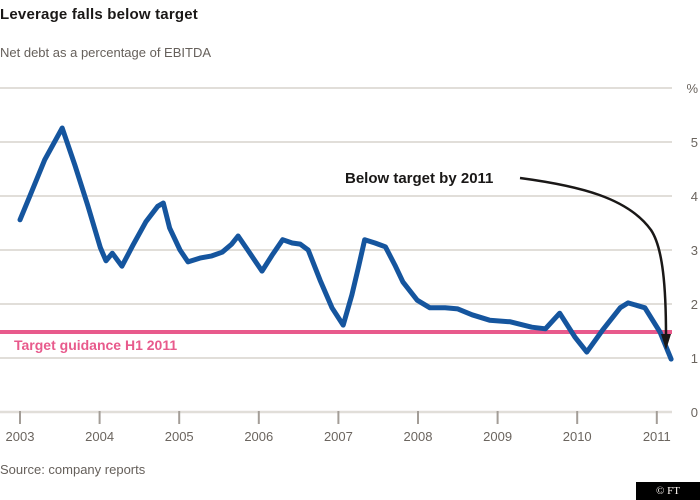  I want to click on y-axis-label: %, so click(692, 88).